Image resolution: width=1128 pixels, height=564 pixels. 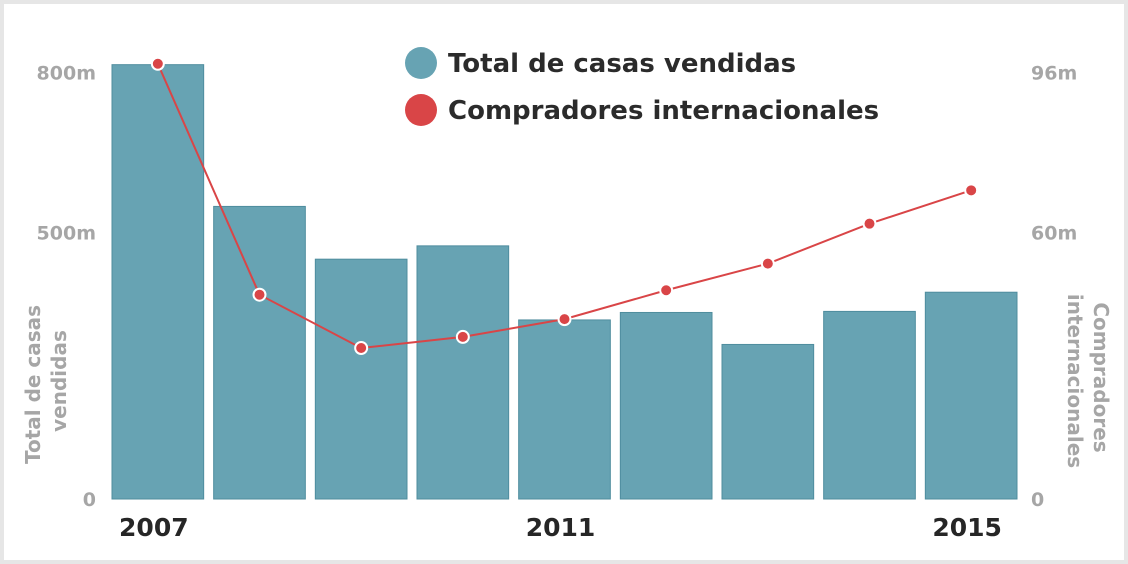 What do you see at coordinates (666, 290) in the screenshot?
I see `point-2012` at bounding box center [666, 290].